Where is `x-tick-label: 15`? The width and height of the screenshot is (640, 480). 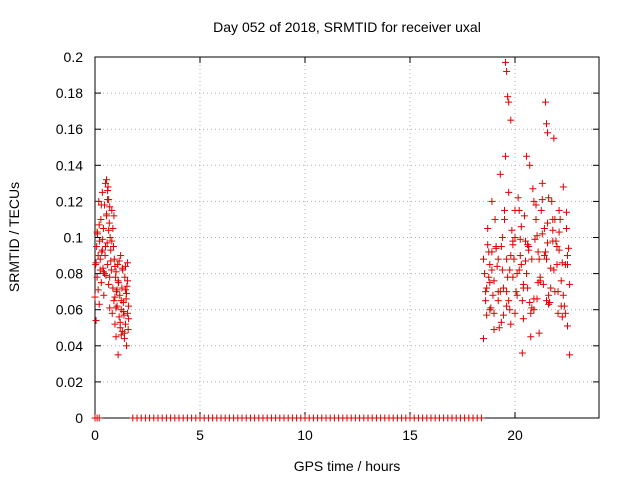
x-tick-label: 15 is located at coordinates (410, 435).